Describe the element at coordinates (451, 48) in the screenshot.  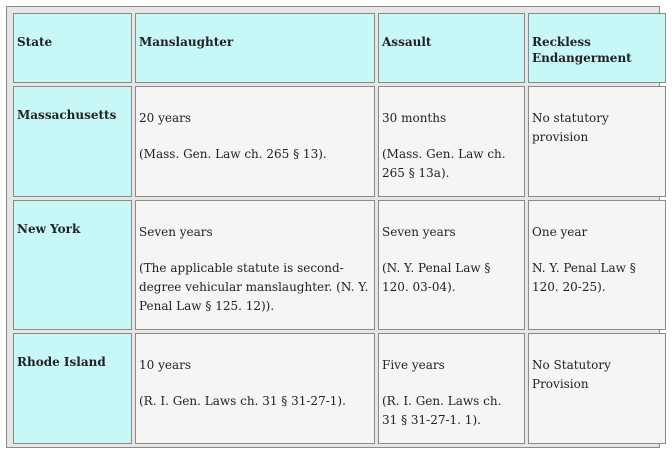
I see `header-assault: Assault` at that location.